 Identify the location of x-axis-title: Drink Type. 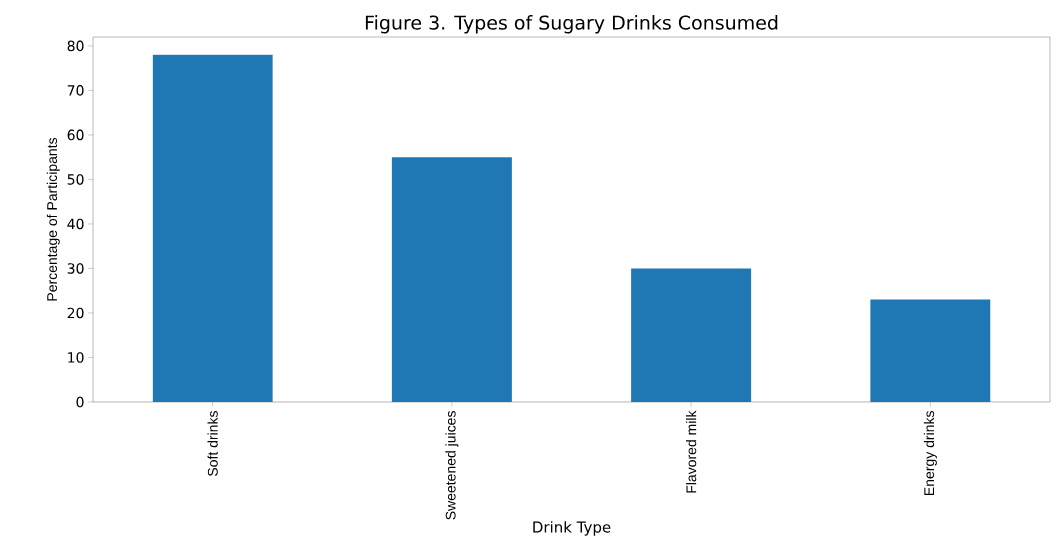
(572, 528).